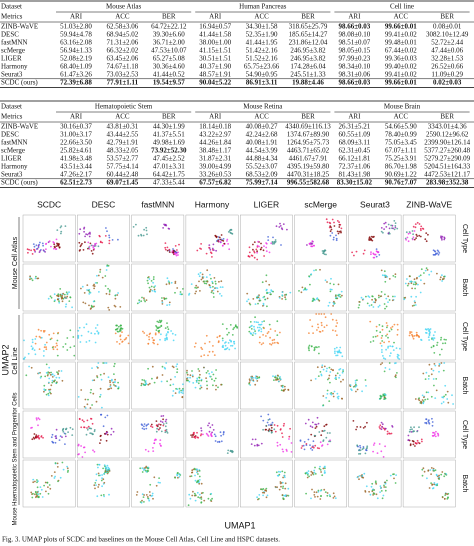 This screenshot has width=474, height=546. What do you see at coordinates (11, 7) in the screenshot?
I see `dataset-label: Dataset` at bounding box center [11, 7].